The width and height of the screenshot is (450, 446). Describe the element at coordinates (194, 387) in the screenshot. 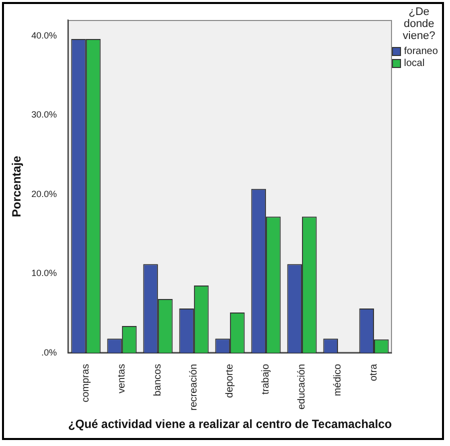

I see `x-tick-label: recreación` at that location.